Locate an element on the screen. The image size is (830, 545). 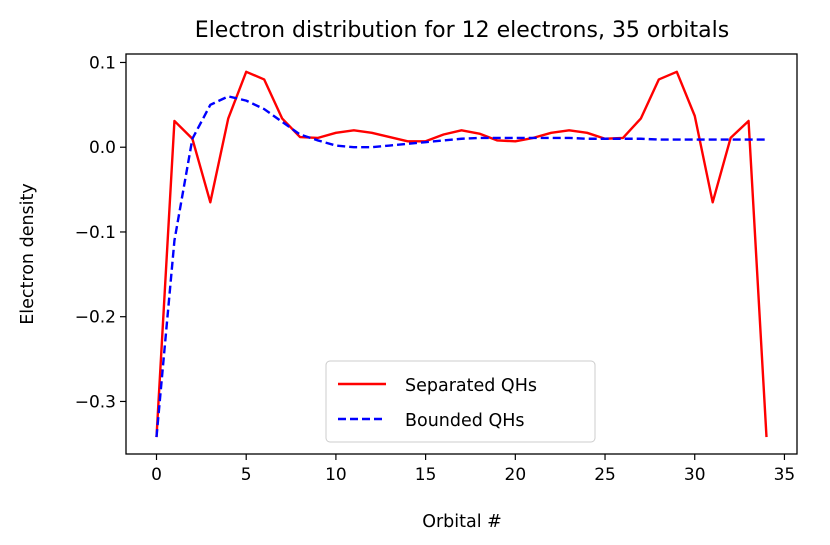
x-tick-label: 10 is located at coordinates (336, 475).